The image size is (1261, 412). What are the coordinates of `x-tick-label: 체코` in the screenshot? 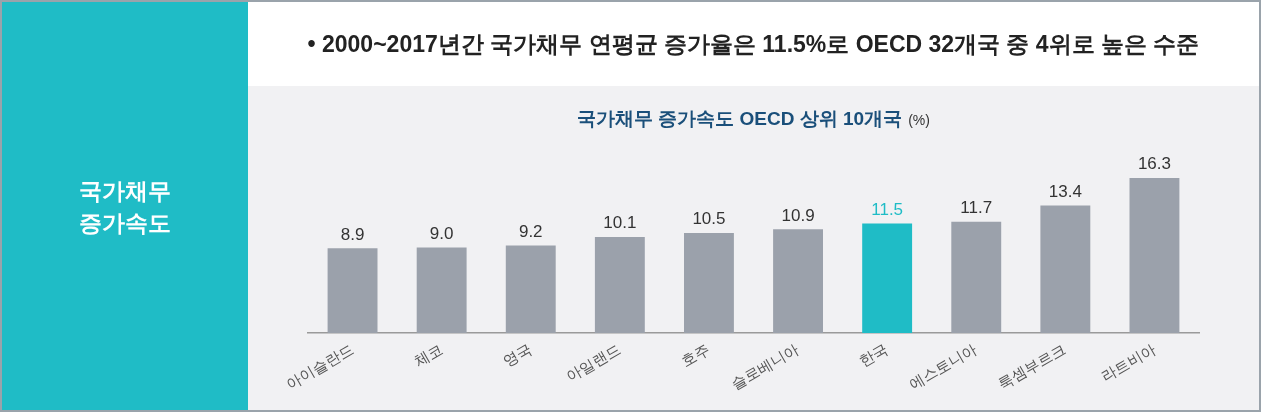 It's located at (428, 355).